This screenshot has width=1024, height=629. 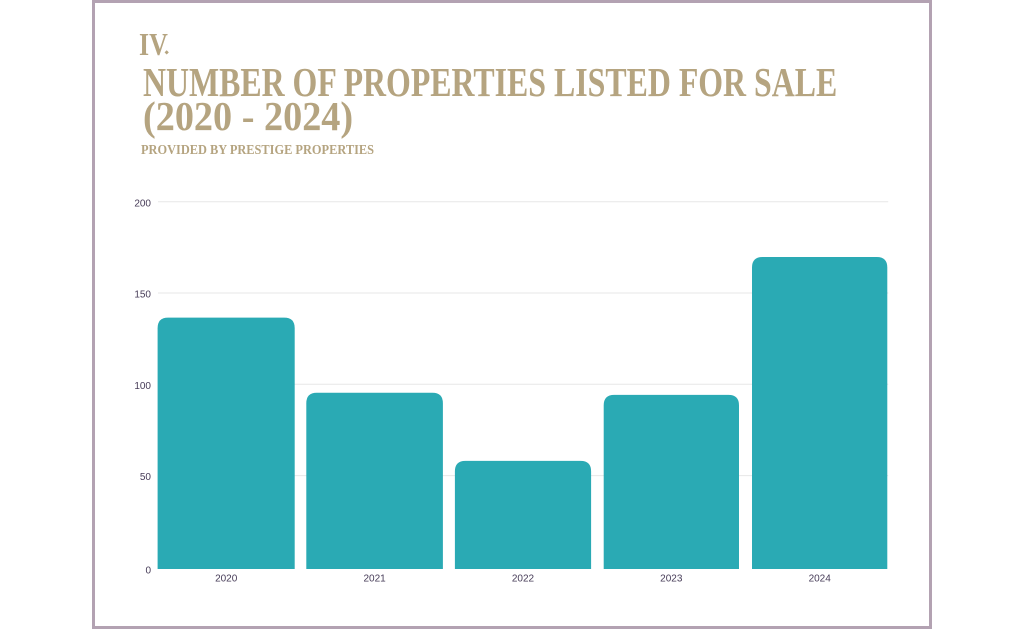 I want to click on svg-text: 2021, so click(x=374, y=579).